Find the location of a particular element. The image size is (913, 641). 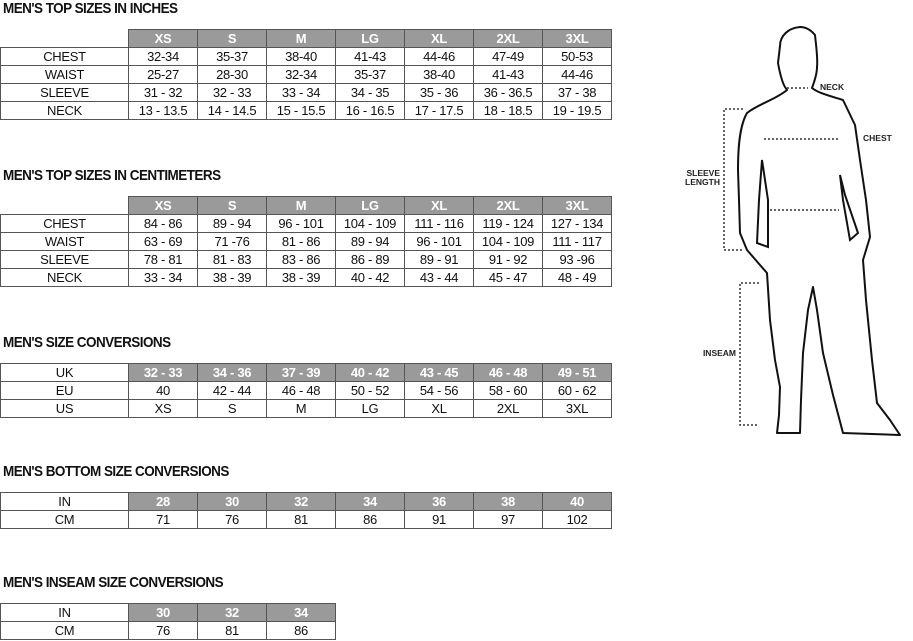

table-cell: 86 is located at coordinates (301, 630).